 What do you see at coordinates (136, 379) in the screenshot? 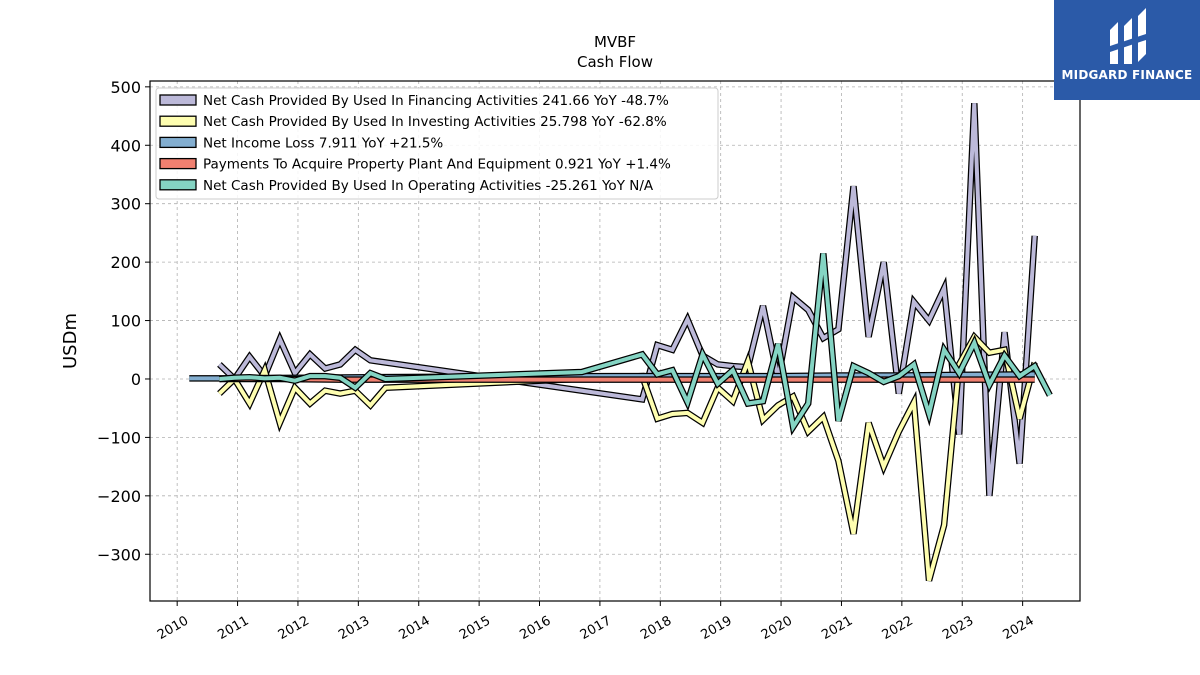
I see `y-tick-label: 0` at bounding box center [136, 379].